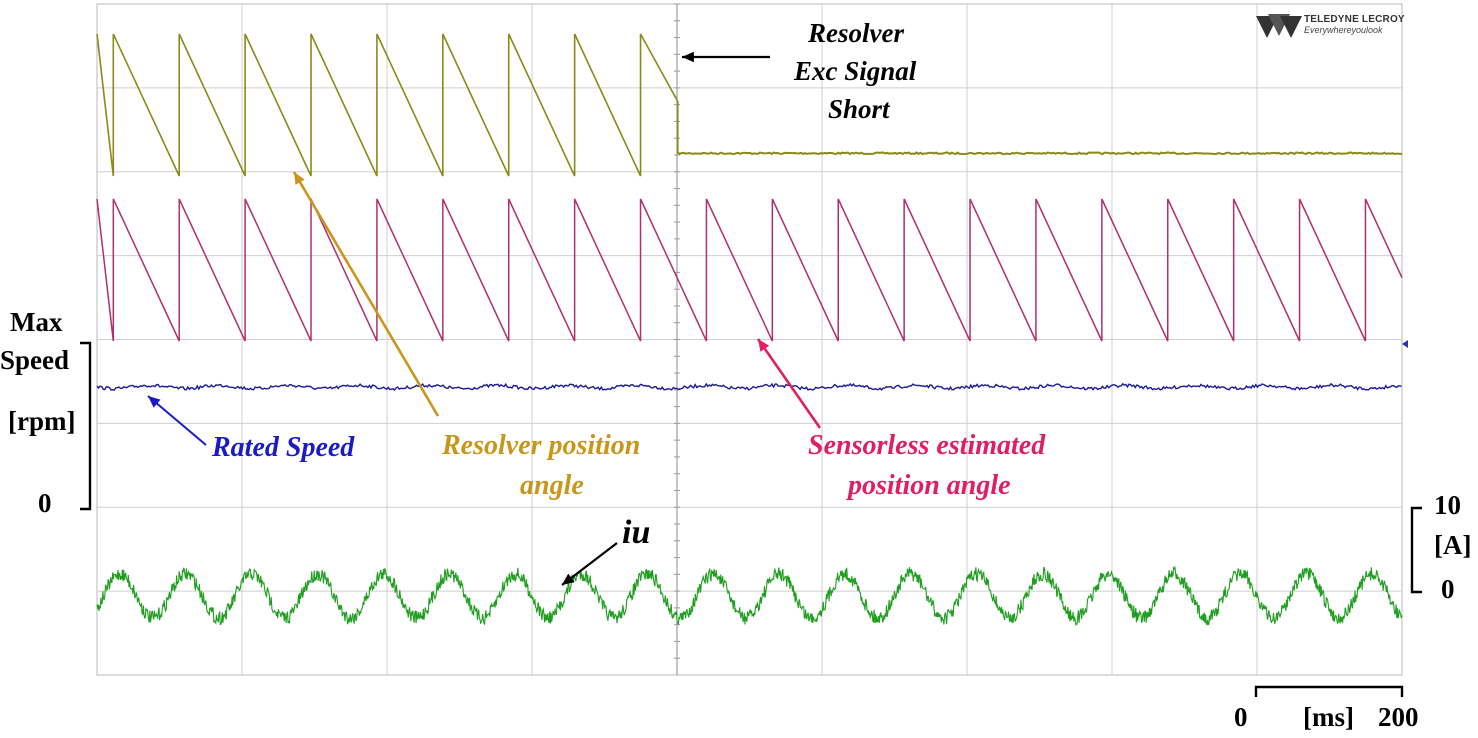 This screenshot has height=738, width=1478. Describe the element at coordinates (541, 445) in the screenshot. I see `resolver-angle-label-line-1: Resolver position` at that location.